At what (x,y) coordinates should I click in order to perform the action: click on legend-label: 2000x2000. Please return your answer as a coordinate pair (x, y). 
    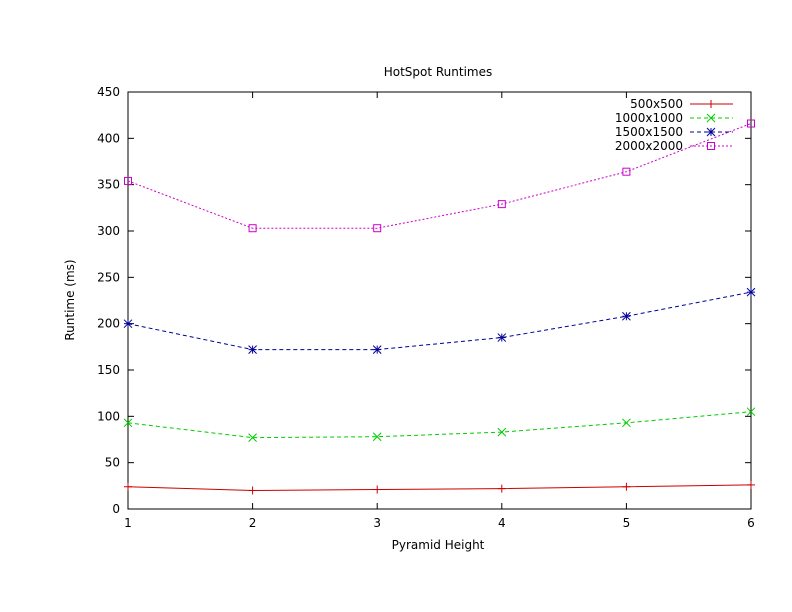
    Looking at the image, I should click on (649, 146).